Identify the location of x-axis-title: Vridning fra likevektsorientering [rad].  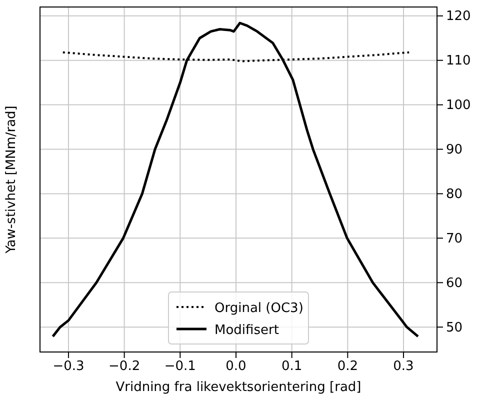
(239, 387).